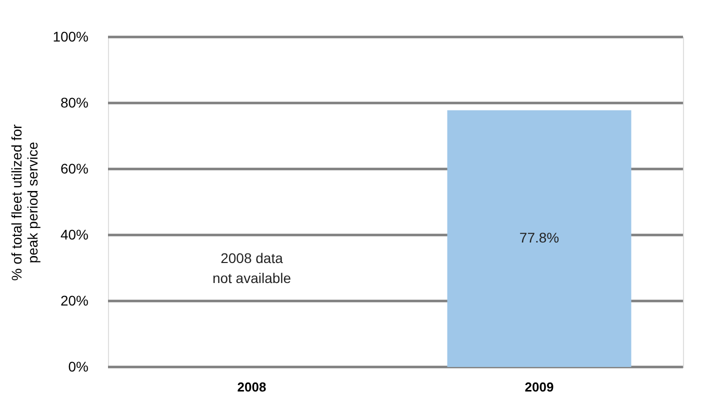 This screenshot has width=715, height=419. I want to click on y-tick-label: 20%, so click(74, 300).